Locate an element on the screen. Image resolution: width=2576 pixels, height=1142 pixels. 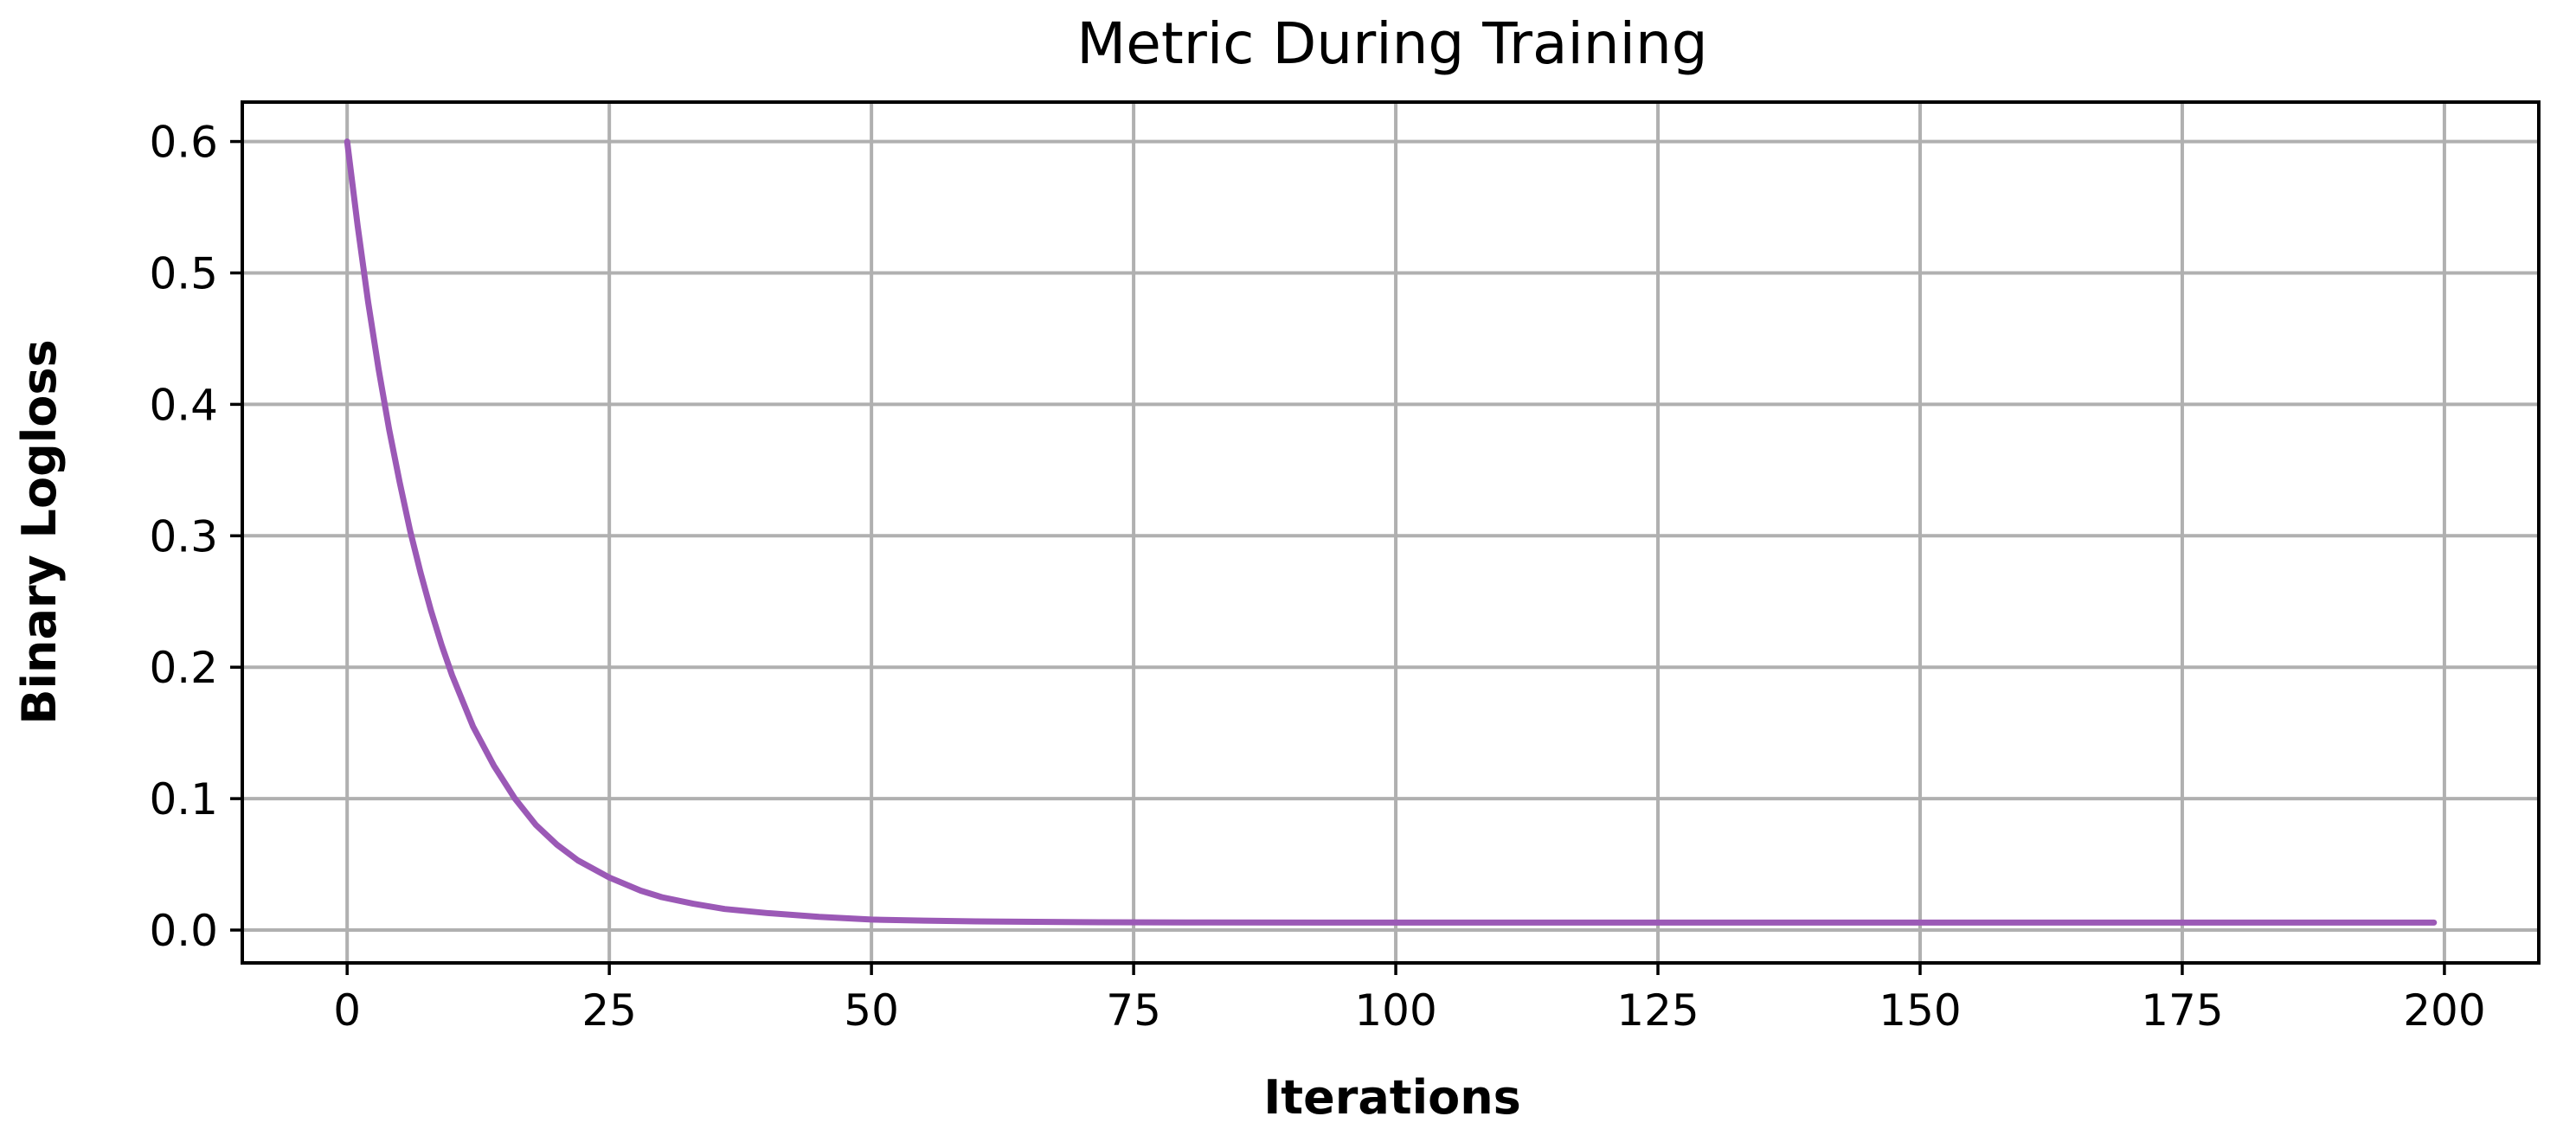
y-tick-label: 0.4 is located at coordinates (184, 405).